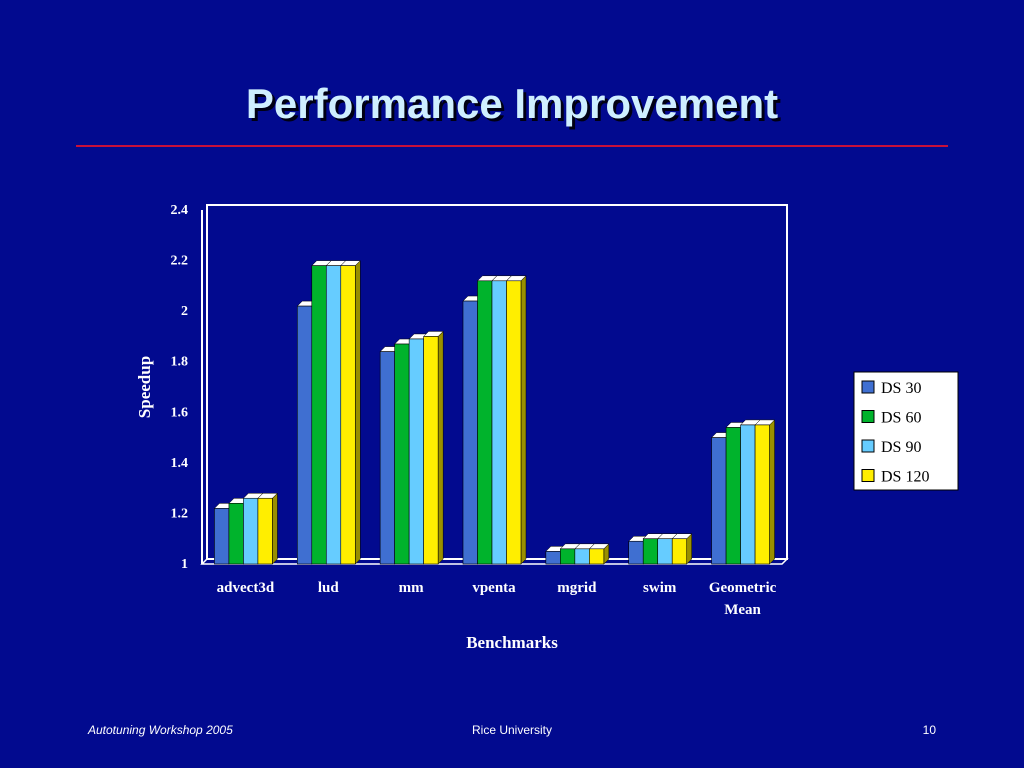 The image size is (1024, 768). What do you see at coordinates (511, 730) in the screenshot?
I see `footer-center: Rice University` at bounding box center [511, 730].